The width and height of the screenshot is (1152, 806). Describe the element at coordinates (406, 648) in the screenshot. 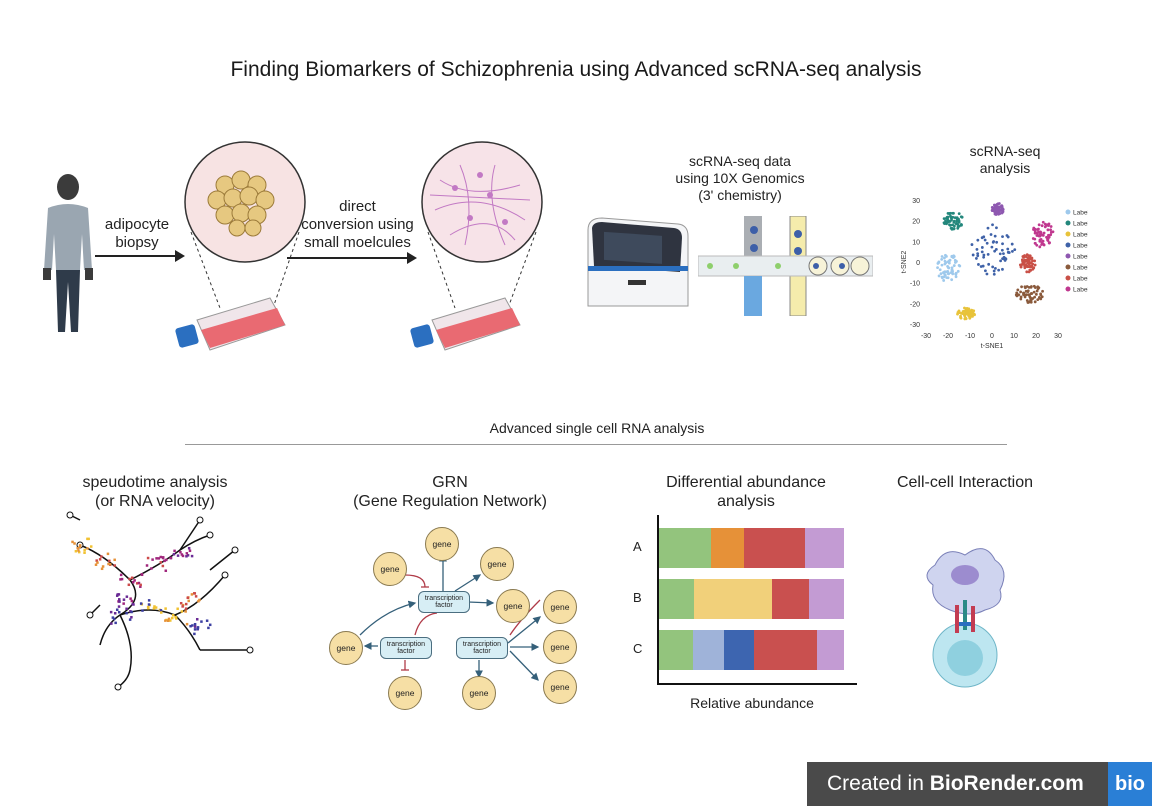

I see `transcription-factor-node: transcription factor` at that location.